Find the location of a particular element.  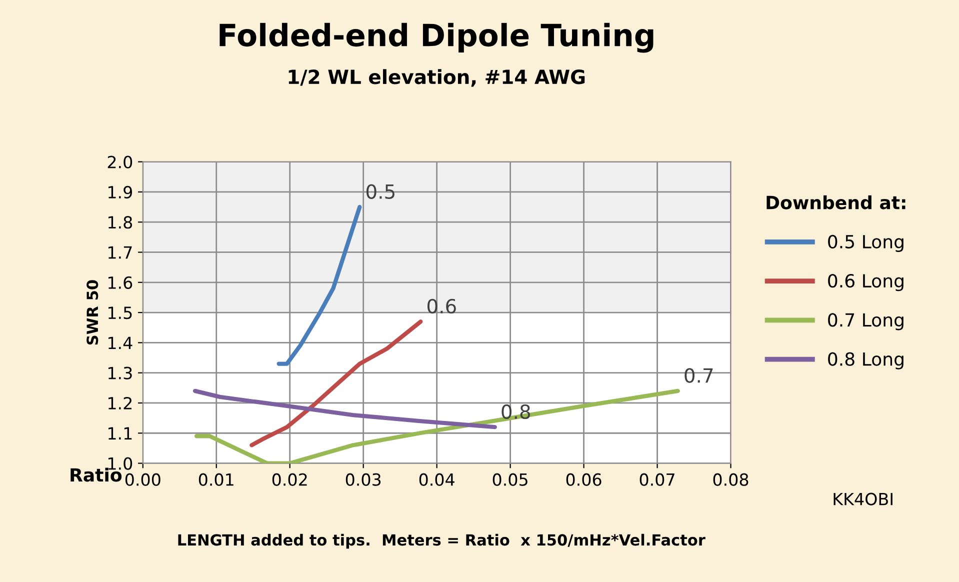

x-tick-label: 0.03 is located at coordinates (363, 479).